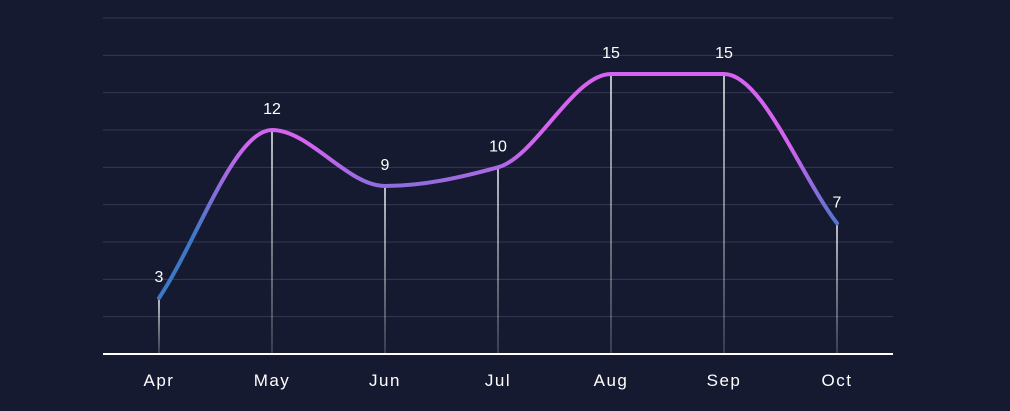 Image resolution: width=1010 pixels, height=411 pixels. What do you see at coordinates (159, 380) in the screenshot?
I see `x-tick-label-apr: Apr` at bounding box center [159, 380].